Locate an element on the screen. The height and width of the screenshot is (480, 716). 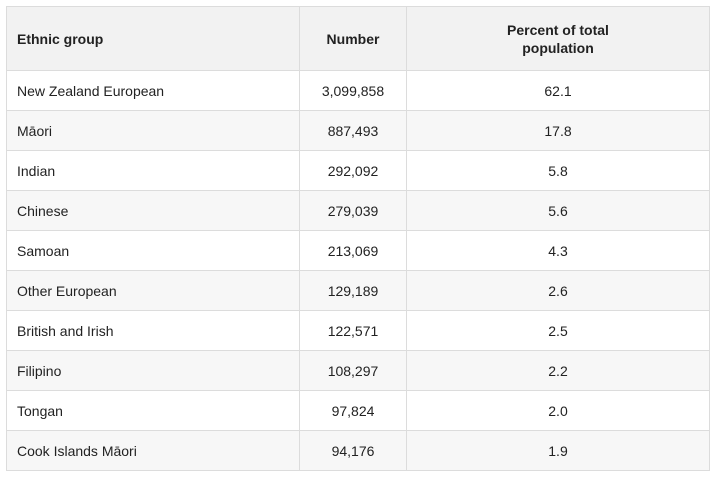
table-row: Māori 887,493 17.8 is located at coordinates (358, 130).